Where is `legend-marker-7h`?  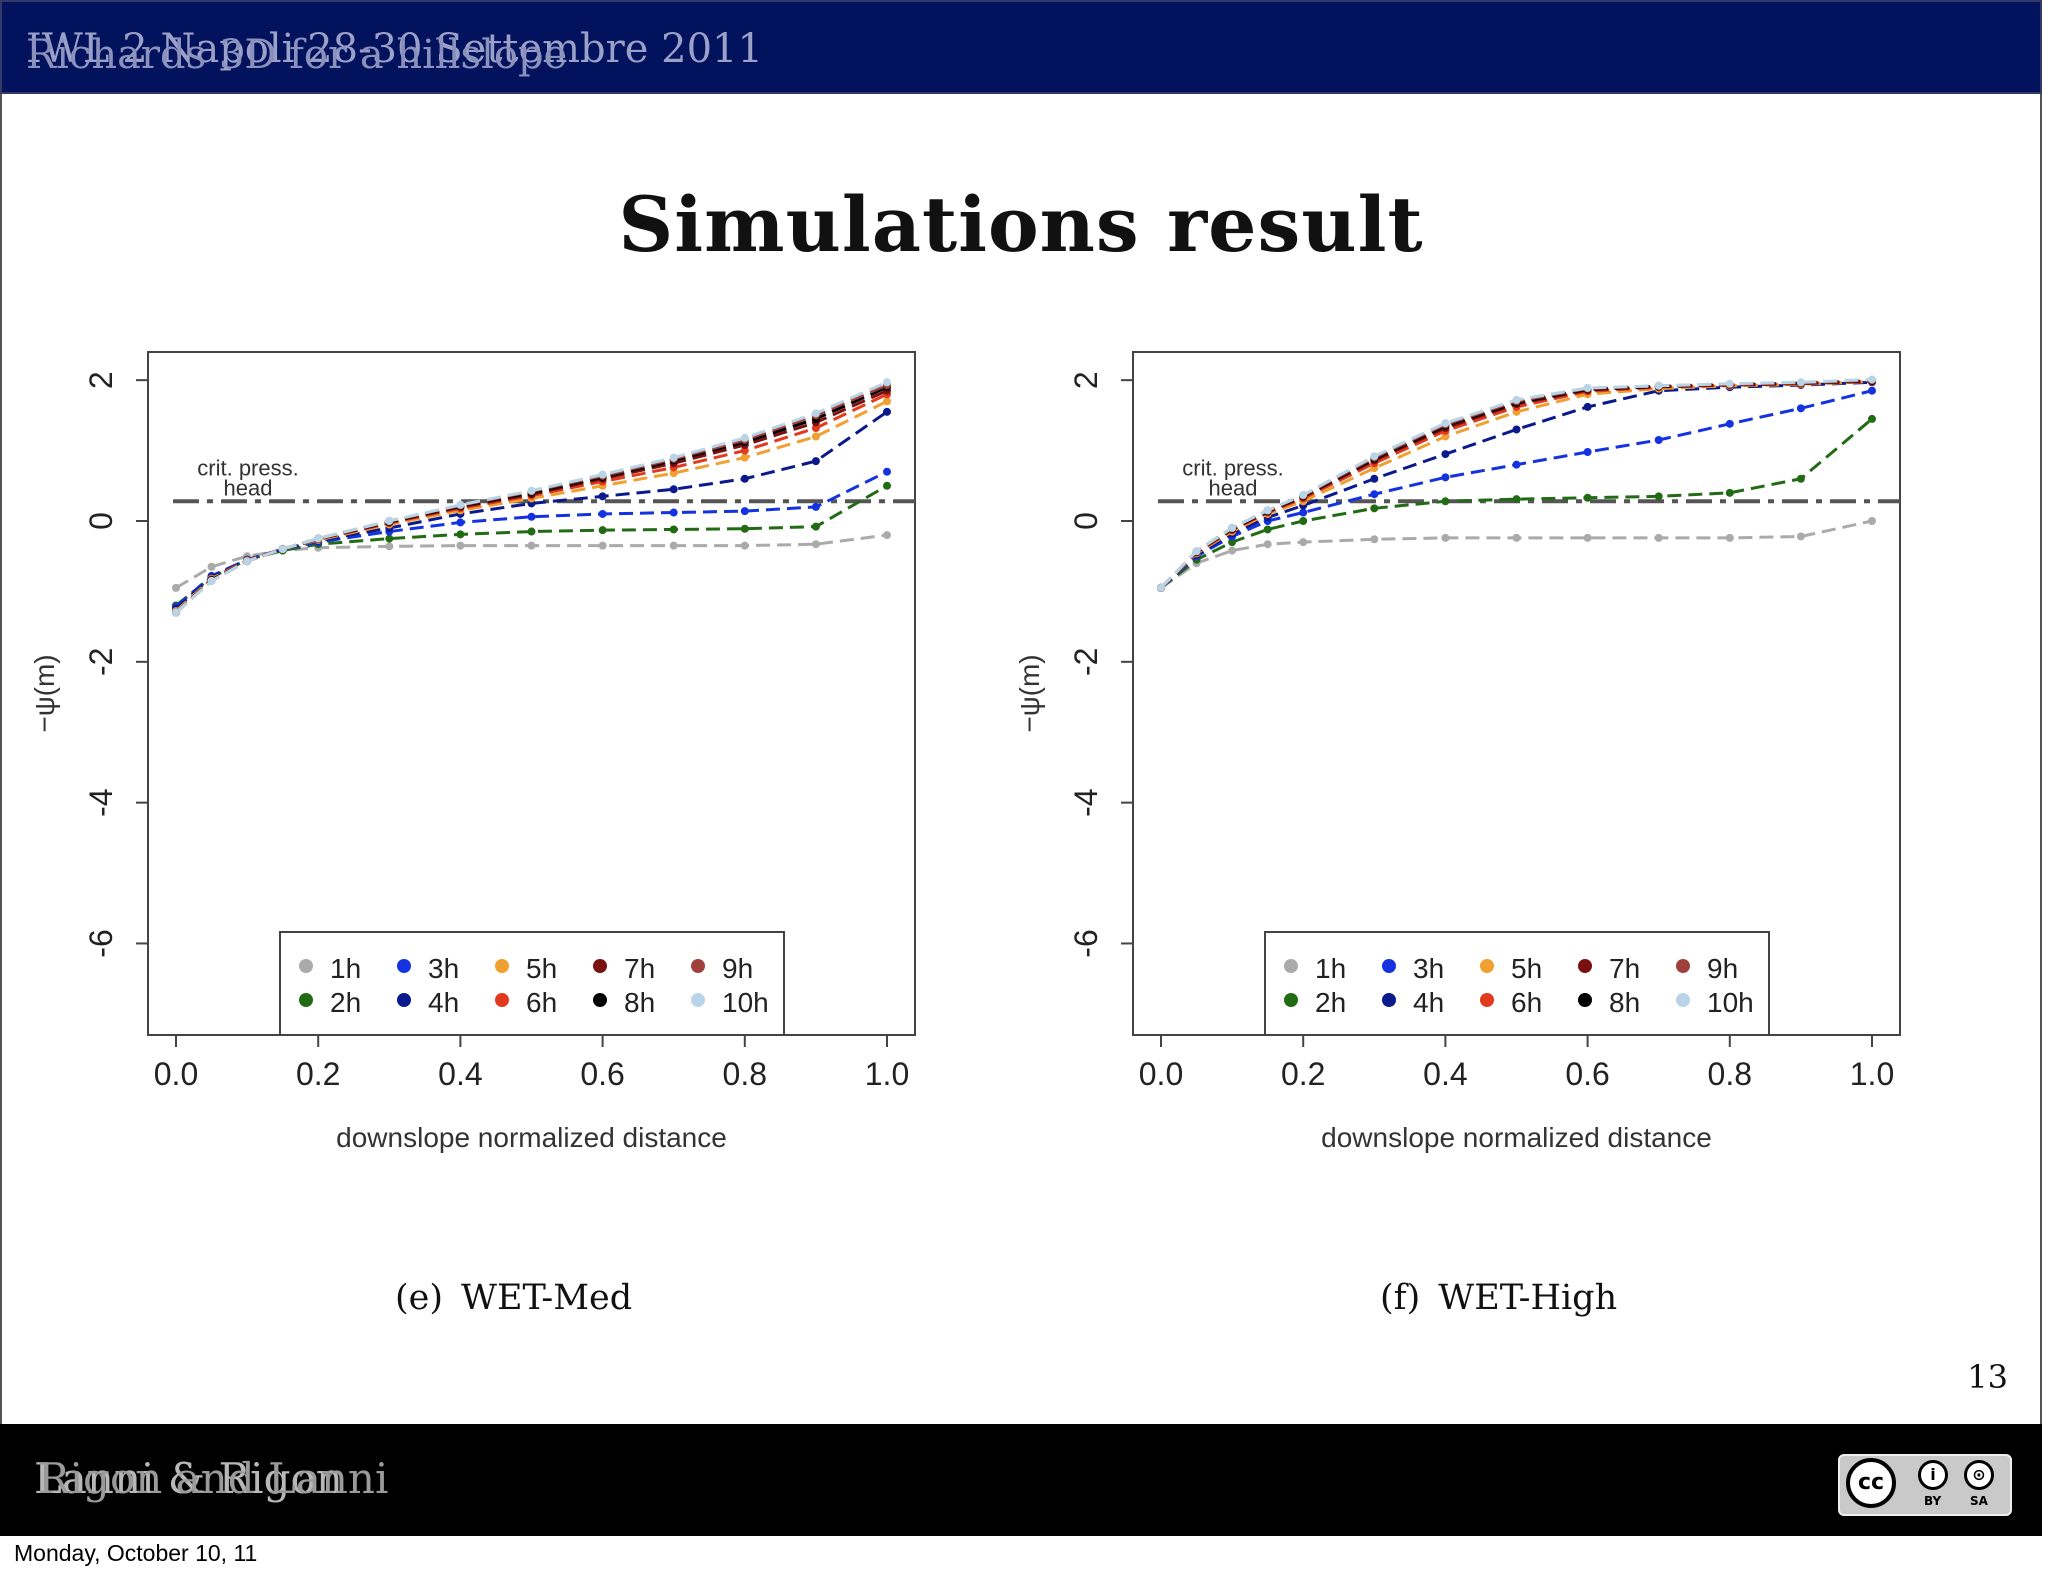 legend-marker-7h is located at coordinates (1585, 966).